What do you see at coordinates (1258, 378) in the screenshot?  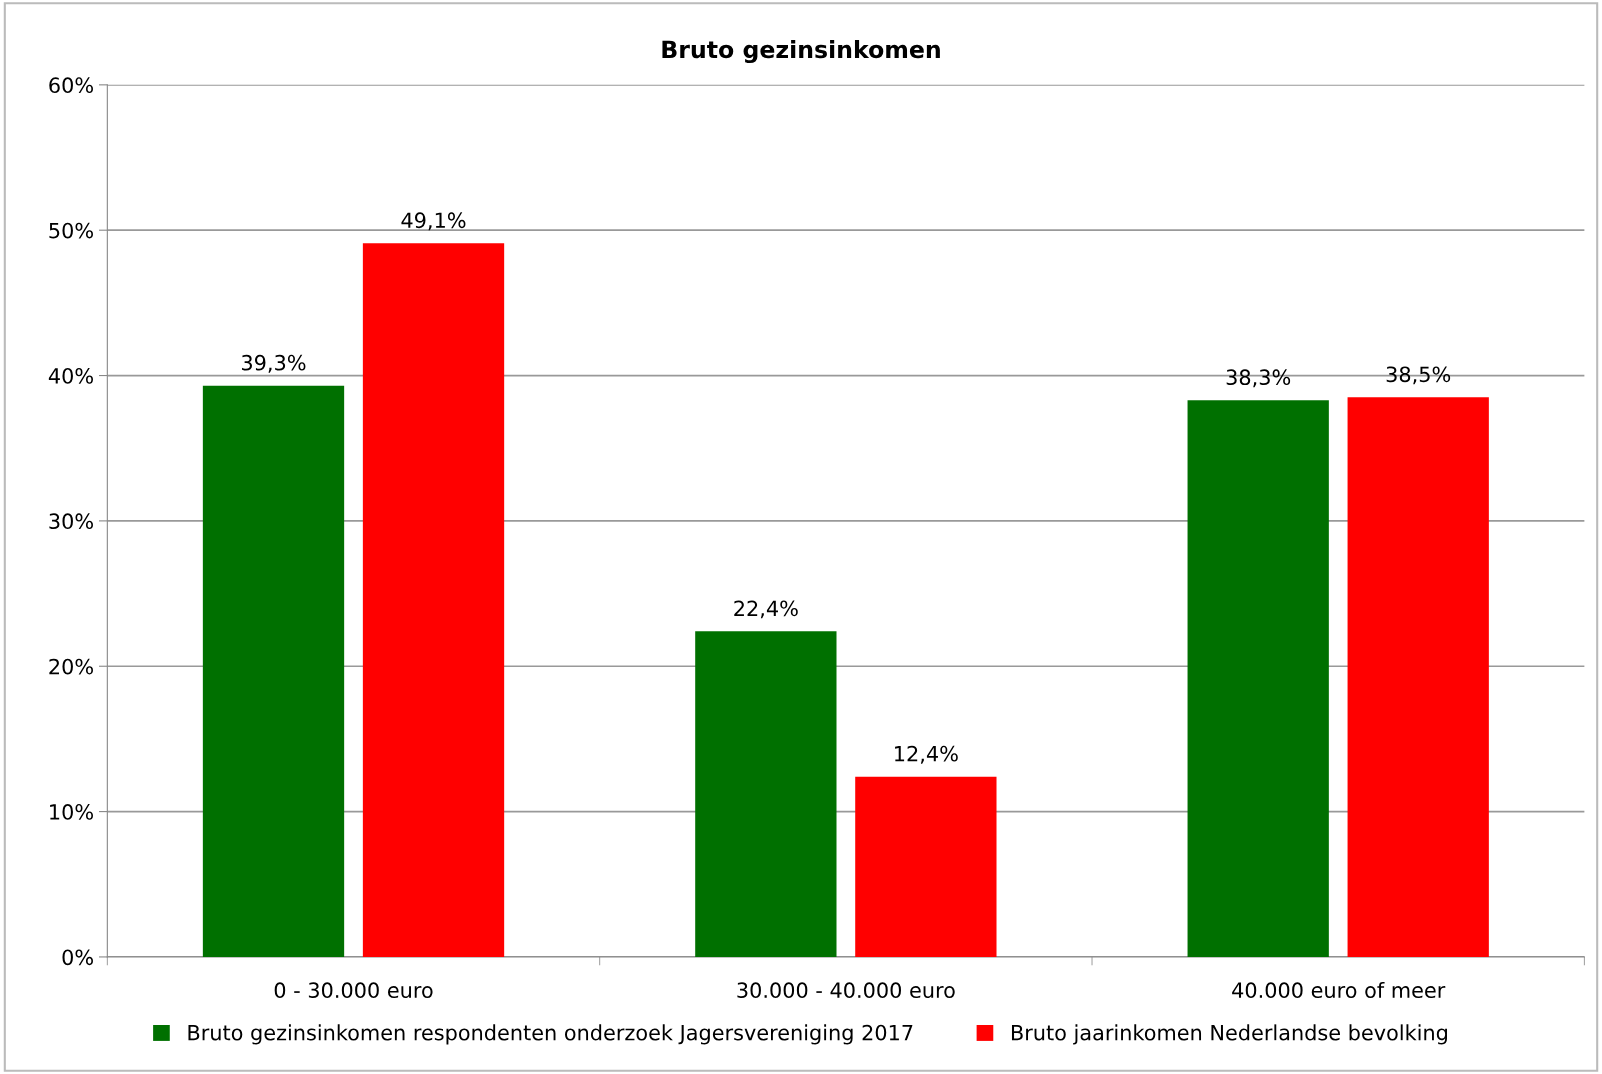 I see `data-label: 38,3%` at bounding box center [1258, 378].